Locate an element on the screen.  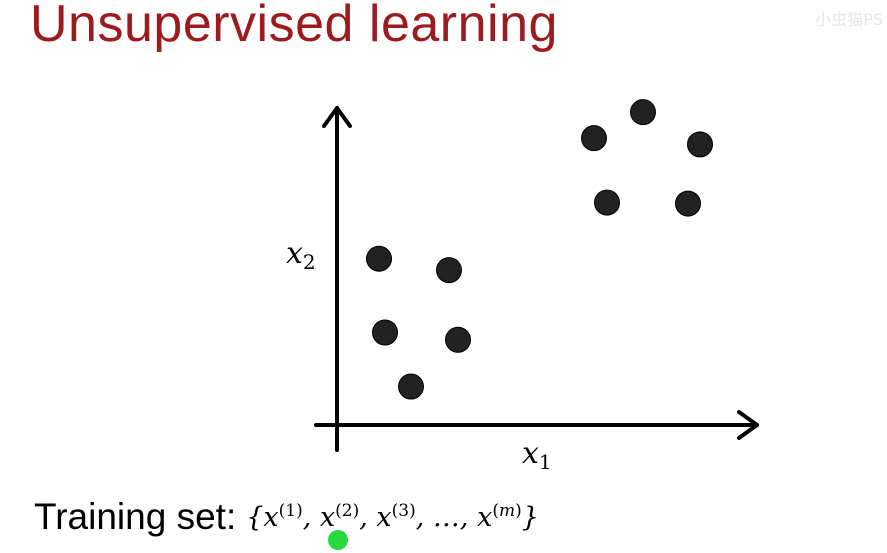
x-axis-label: x1 is located at coordinates (537, 455).